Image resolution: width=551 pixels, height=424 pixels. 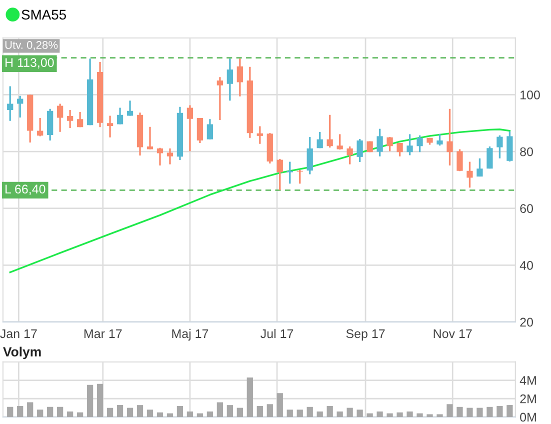 I want to click on y-tick-label: 40, so click(x=526, y=265).